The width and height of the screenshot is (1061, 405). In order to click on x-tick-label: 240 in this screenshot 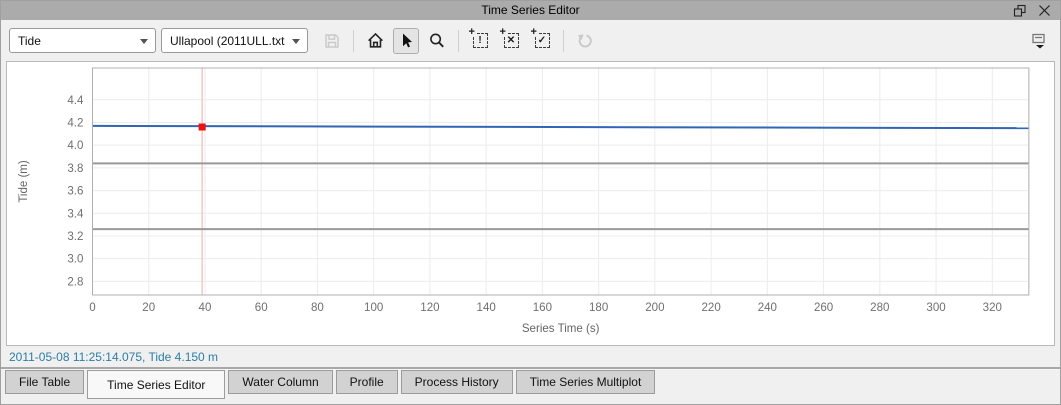, I will do `click(767, 308)`.